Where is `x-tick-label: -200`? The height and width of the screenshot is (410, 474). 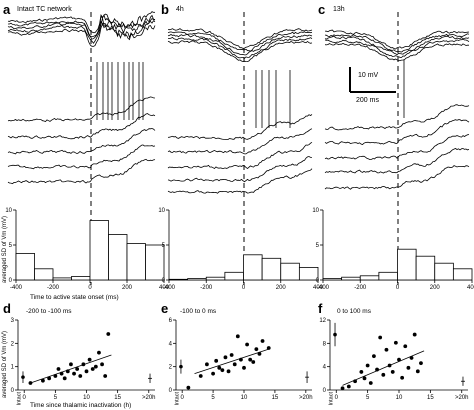 x-tick-label: -200 is located at coordinates (360, 288).